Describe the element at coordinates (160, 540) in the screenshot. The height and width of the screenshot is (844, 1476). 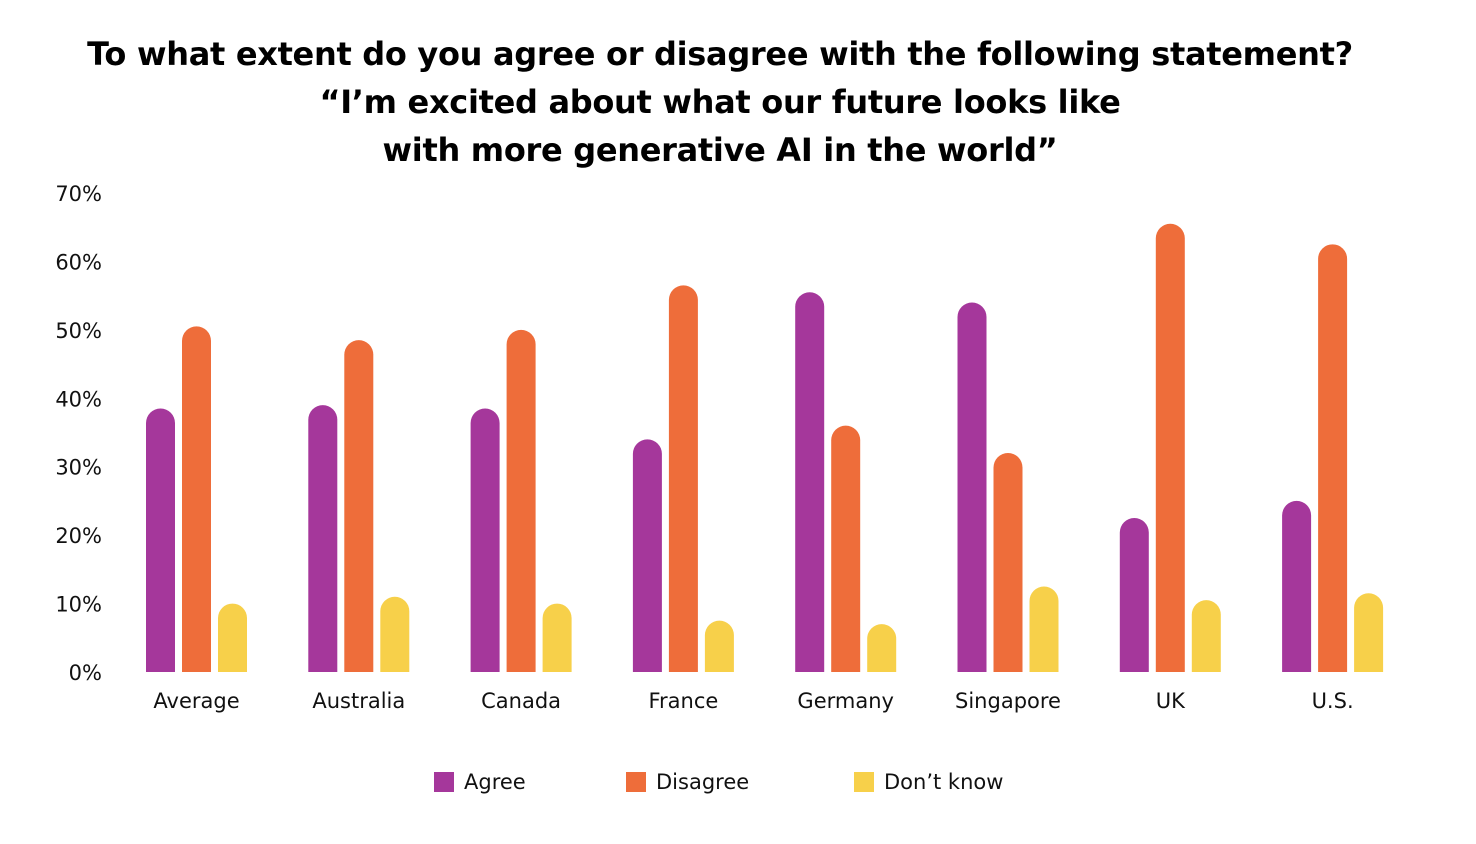
I see `bar-average-agree` at that location.